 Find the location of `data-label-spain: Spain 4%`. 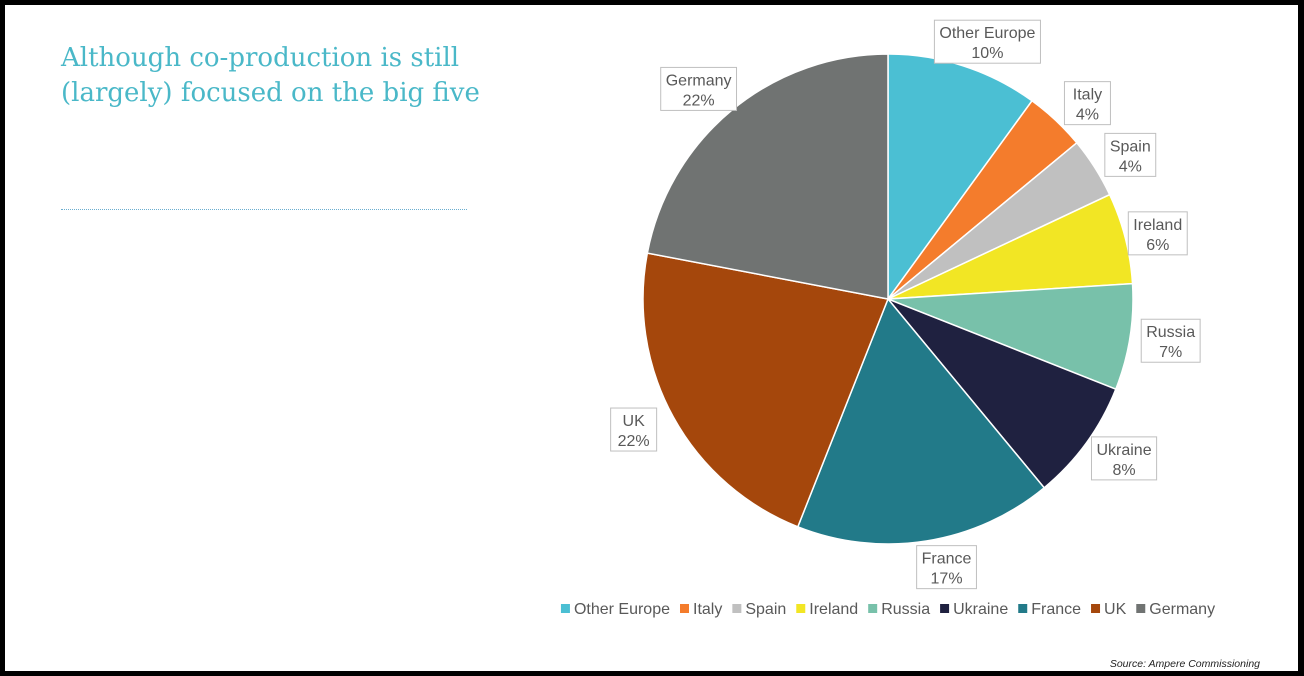

data-label-spain: Spain 4% is located at coordinates (1130, 154).